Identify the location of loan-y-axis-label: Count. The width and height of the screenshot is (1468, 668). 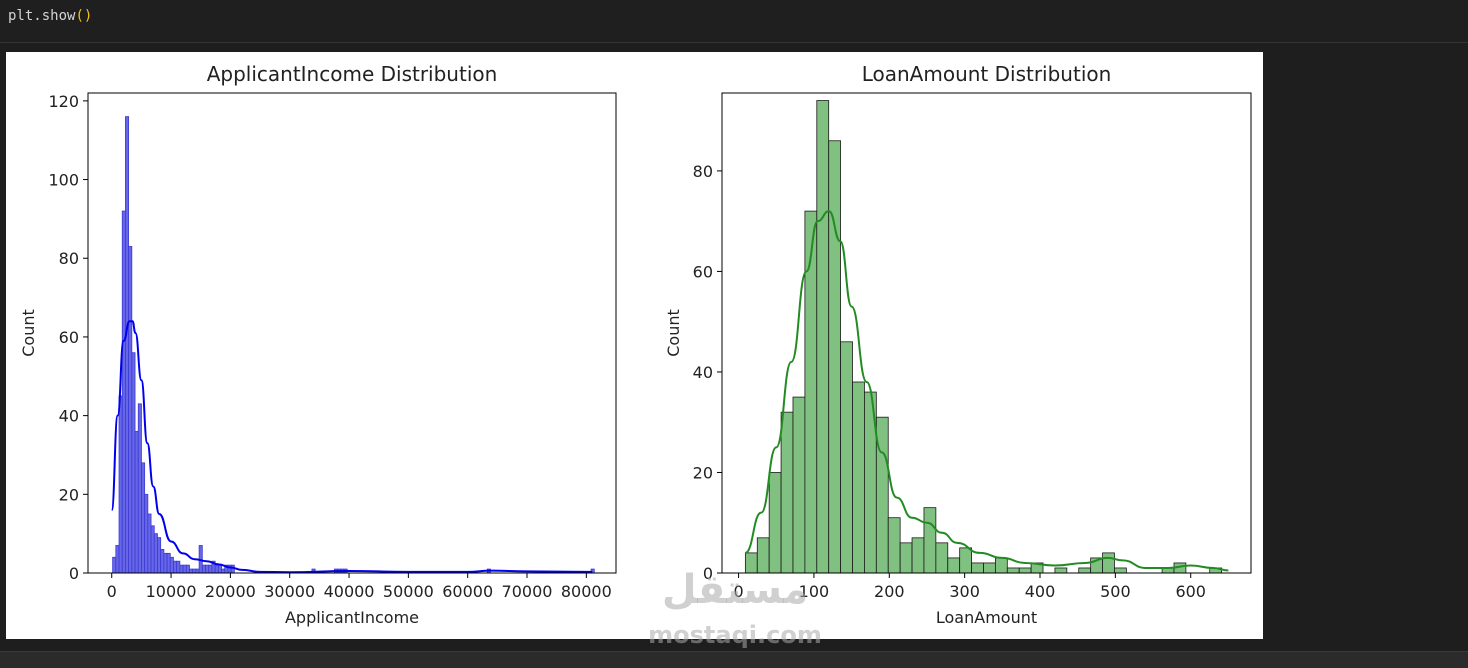
(673, 333).